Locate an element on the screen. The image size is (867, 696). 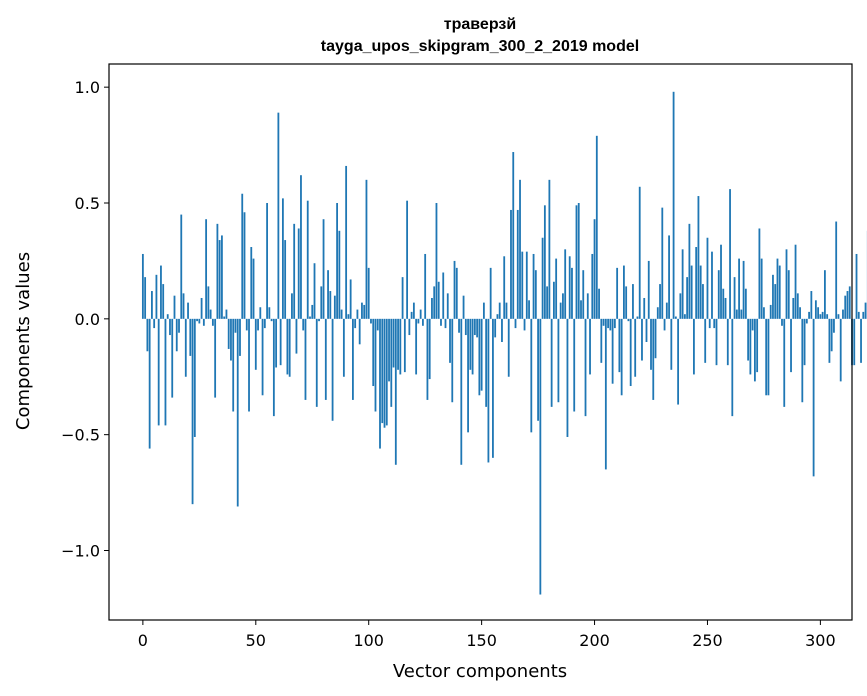
x-tick-label: 150 is located at coordinates (481, 640).